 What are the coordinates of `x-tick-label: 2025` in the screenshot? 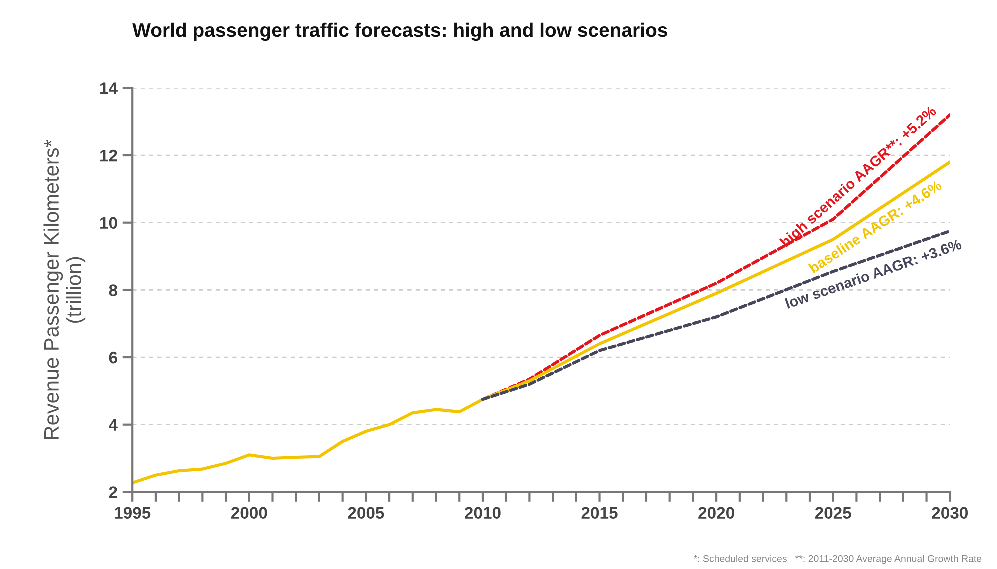 It's located at (833, 513).